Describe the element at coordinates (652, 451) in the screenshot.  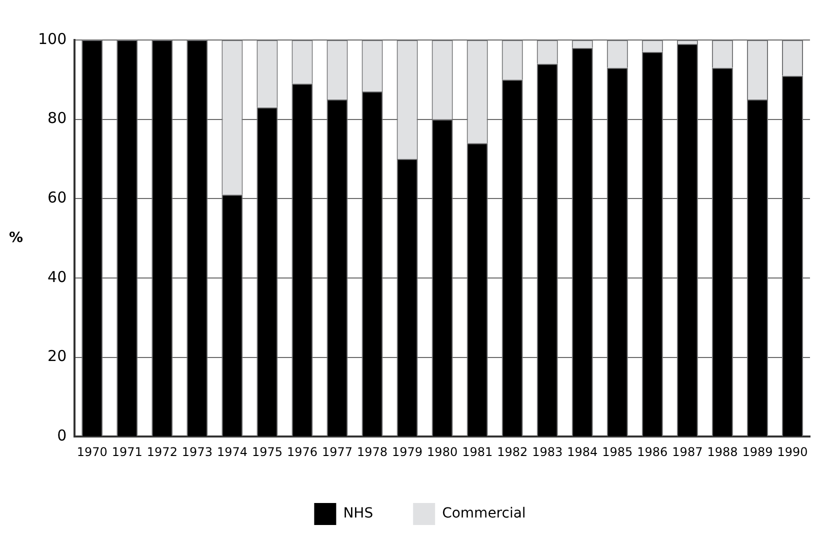
I see `x-tick-label: 1986` at that location.